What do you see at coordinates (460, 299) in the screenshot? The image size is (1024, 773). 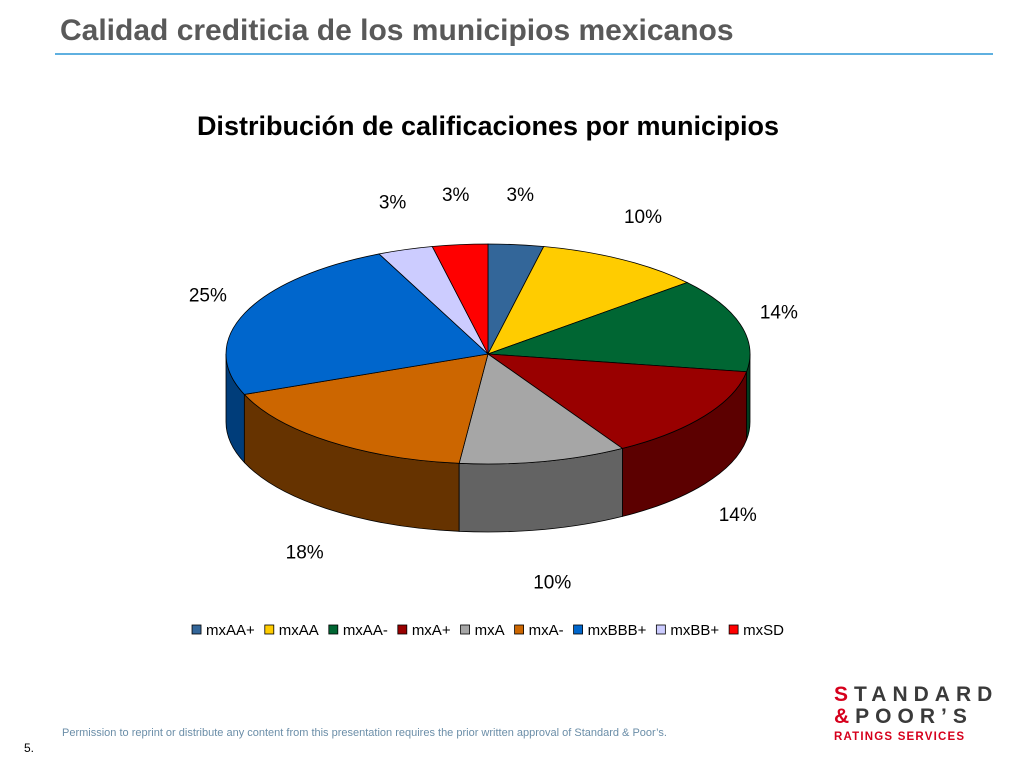 I see `slice-mxsd` at bounding box center [460, 299].